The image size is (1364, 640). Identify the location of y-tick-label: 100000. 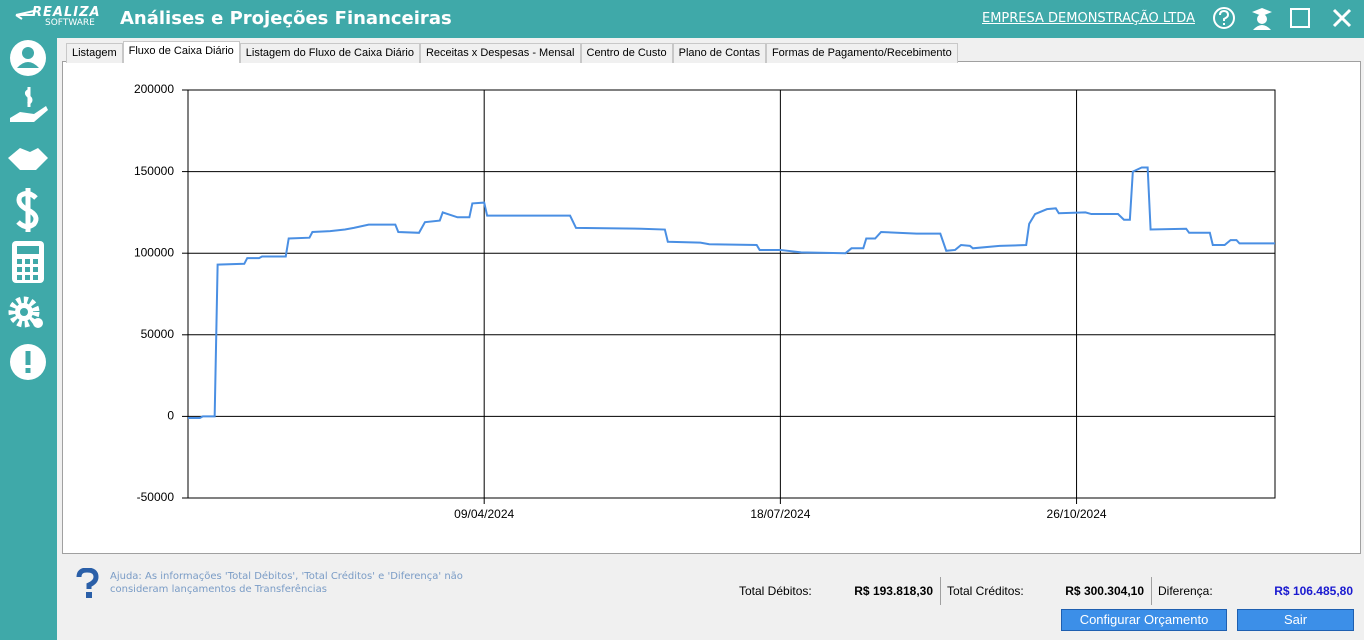
(154, 252).